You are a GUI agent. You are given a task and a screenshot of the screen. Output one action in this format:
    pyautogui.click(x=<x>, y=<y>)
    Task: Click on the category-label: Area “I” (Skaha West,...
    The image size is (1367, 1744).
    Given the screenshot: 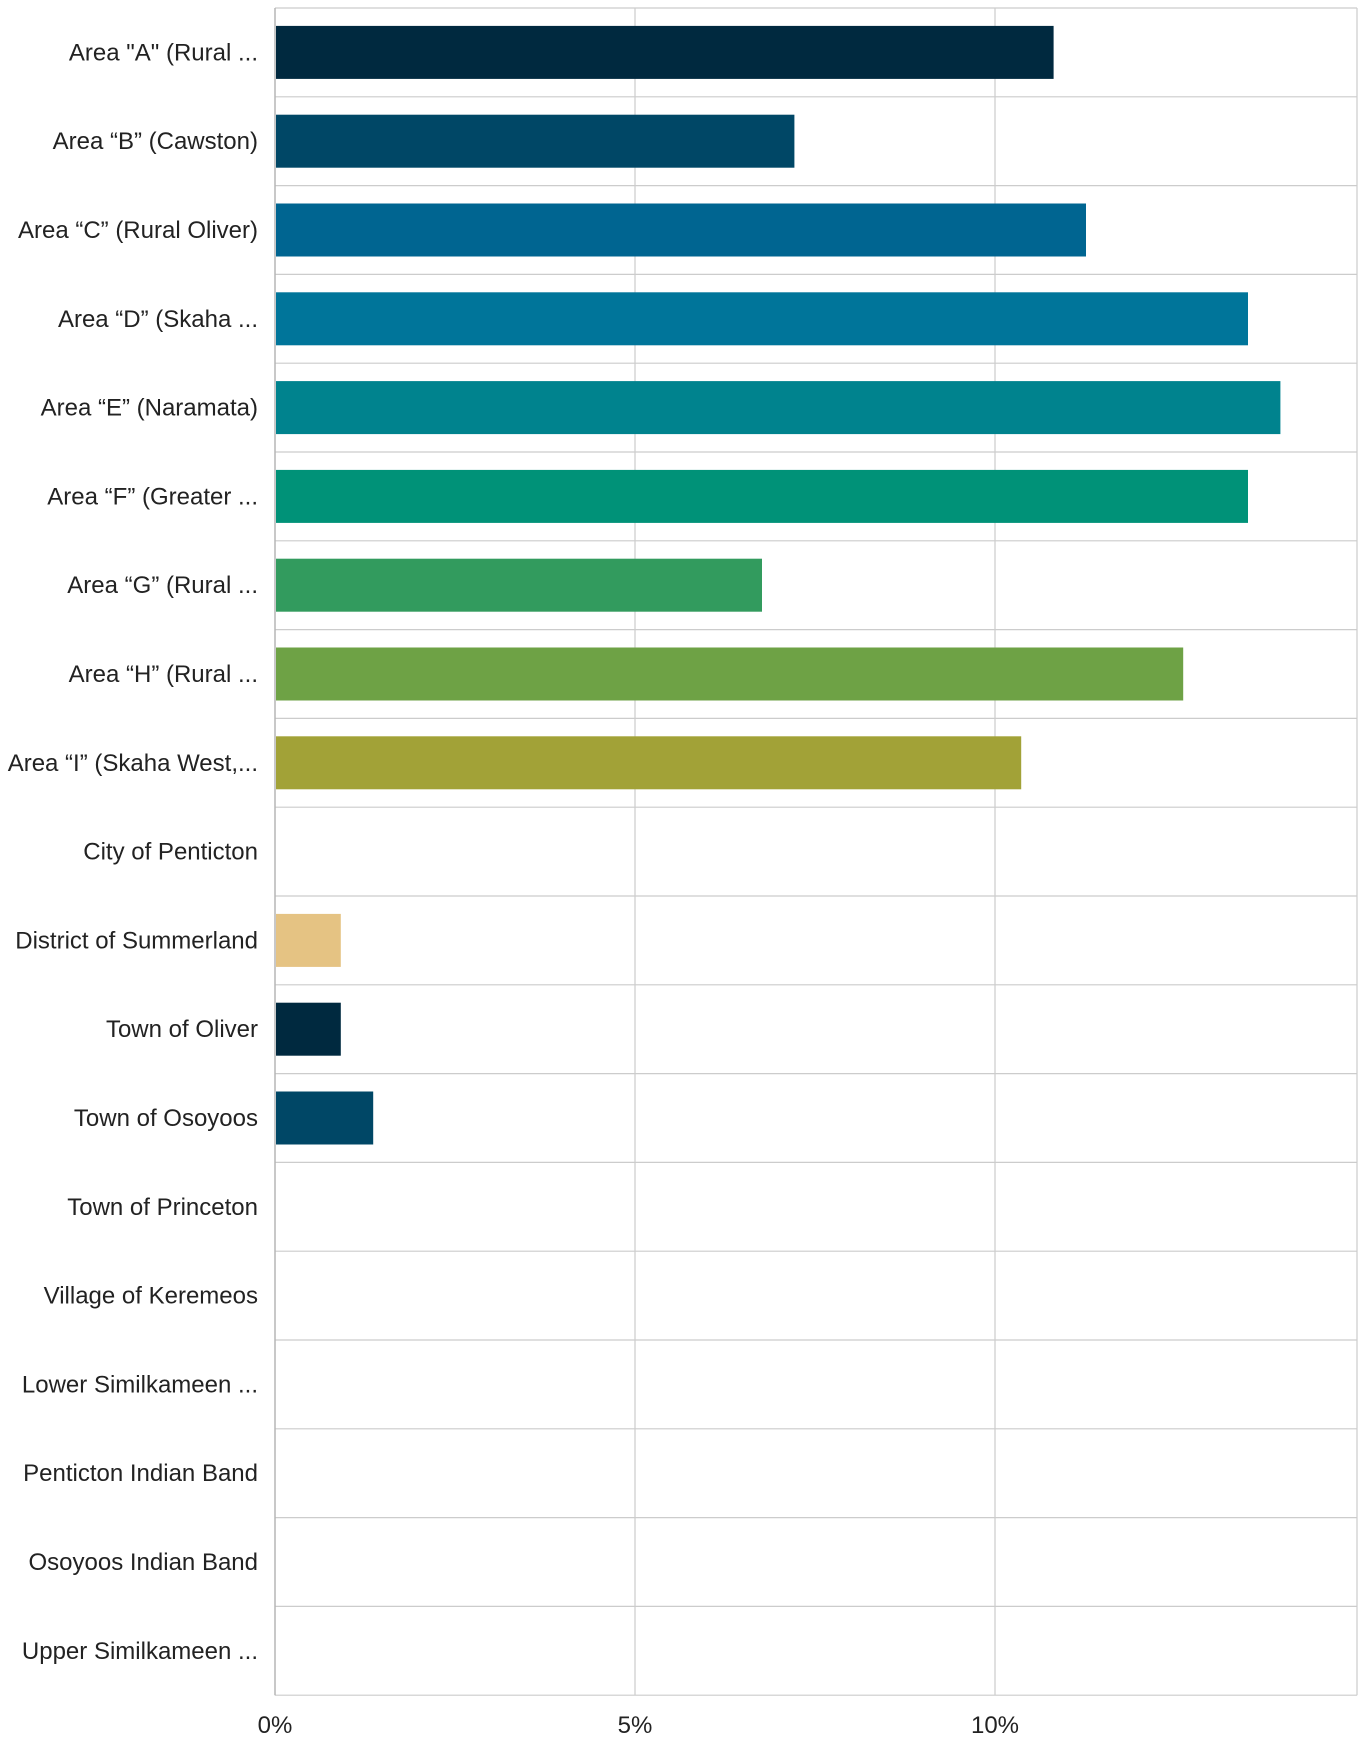 What is the action you would take?
    pyautogui.click(x=133, y=763)
    